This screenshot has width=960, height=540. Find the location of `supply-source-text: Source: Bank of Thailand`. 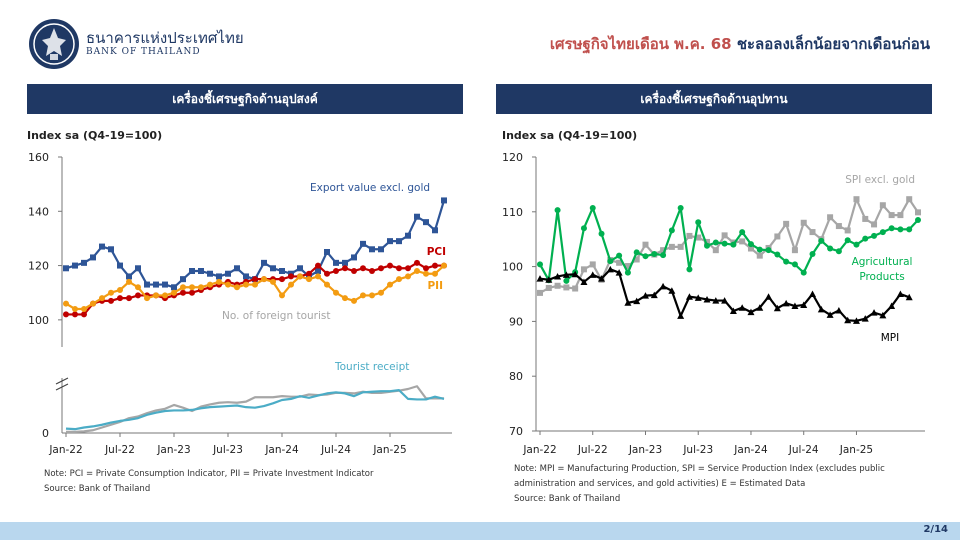

supply-source-text: Source: Bank of Thailand is located at coordinates (567, 499).